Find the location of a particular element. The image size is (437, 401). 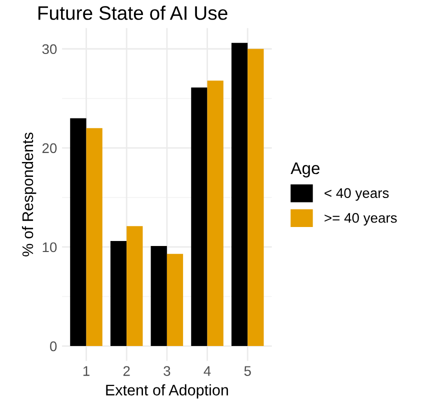

legend-label: >= 40 years is located at coordinates (360, 219).